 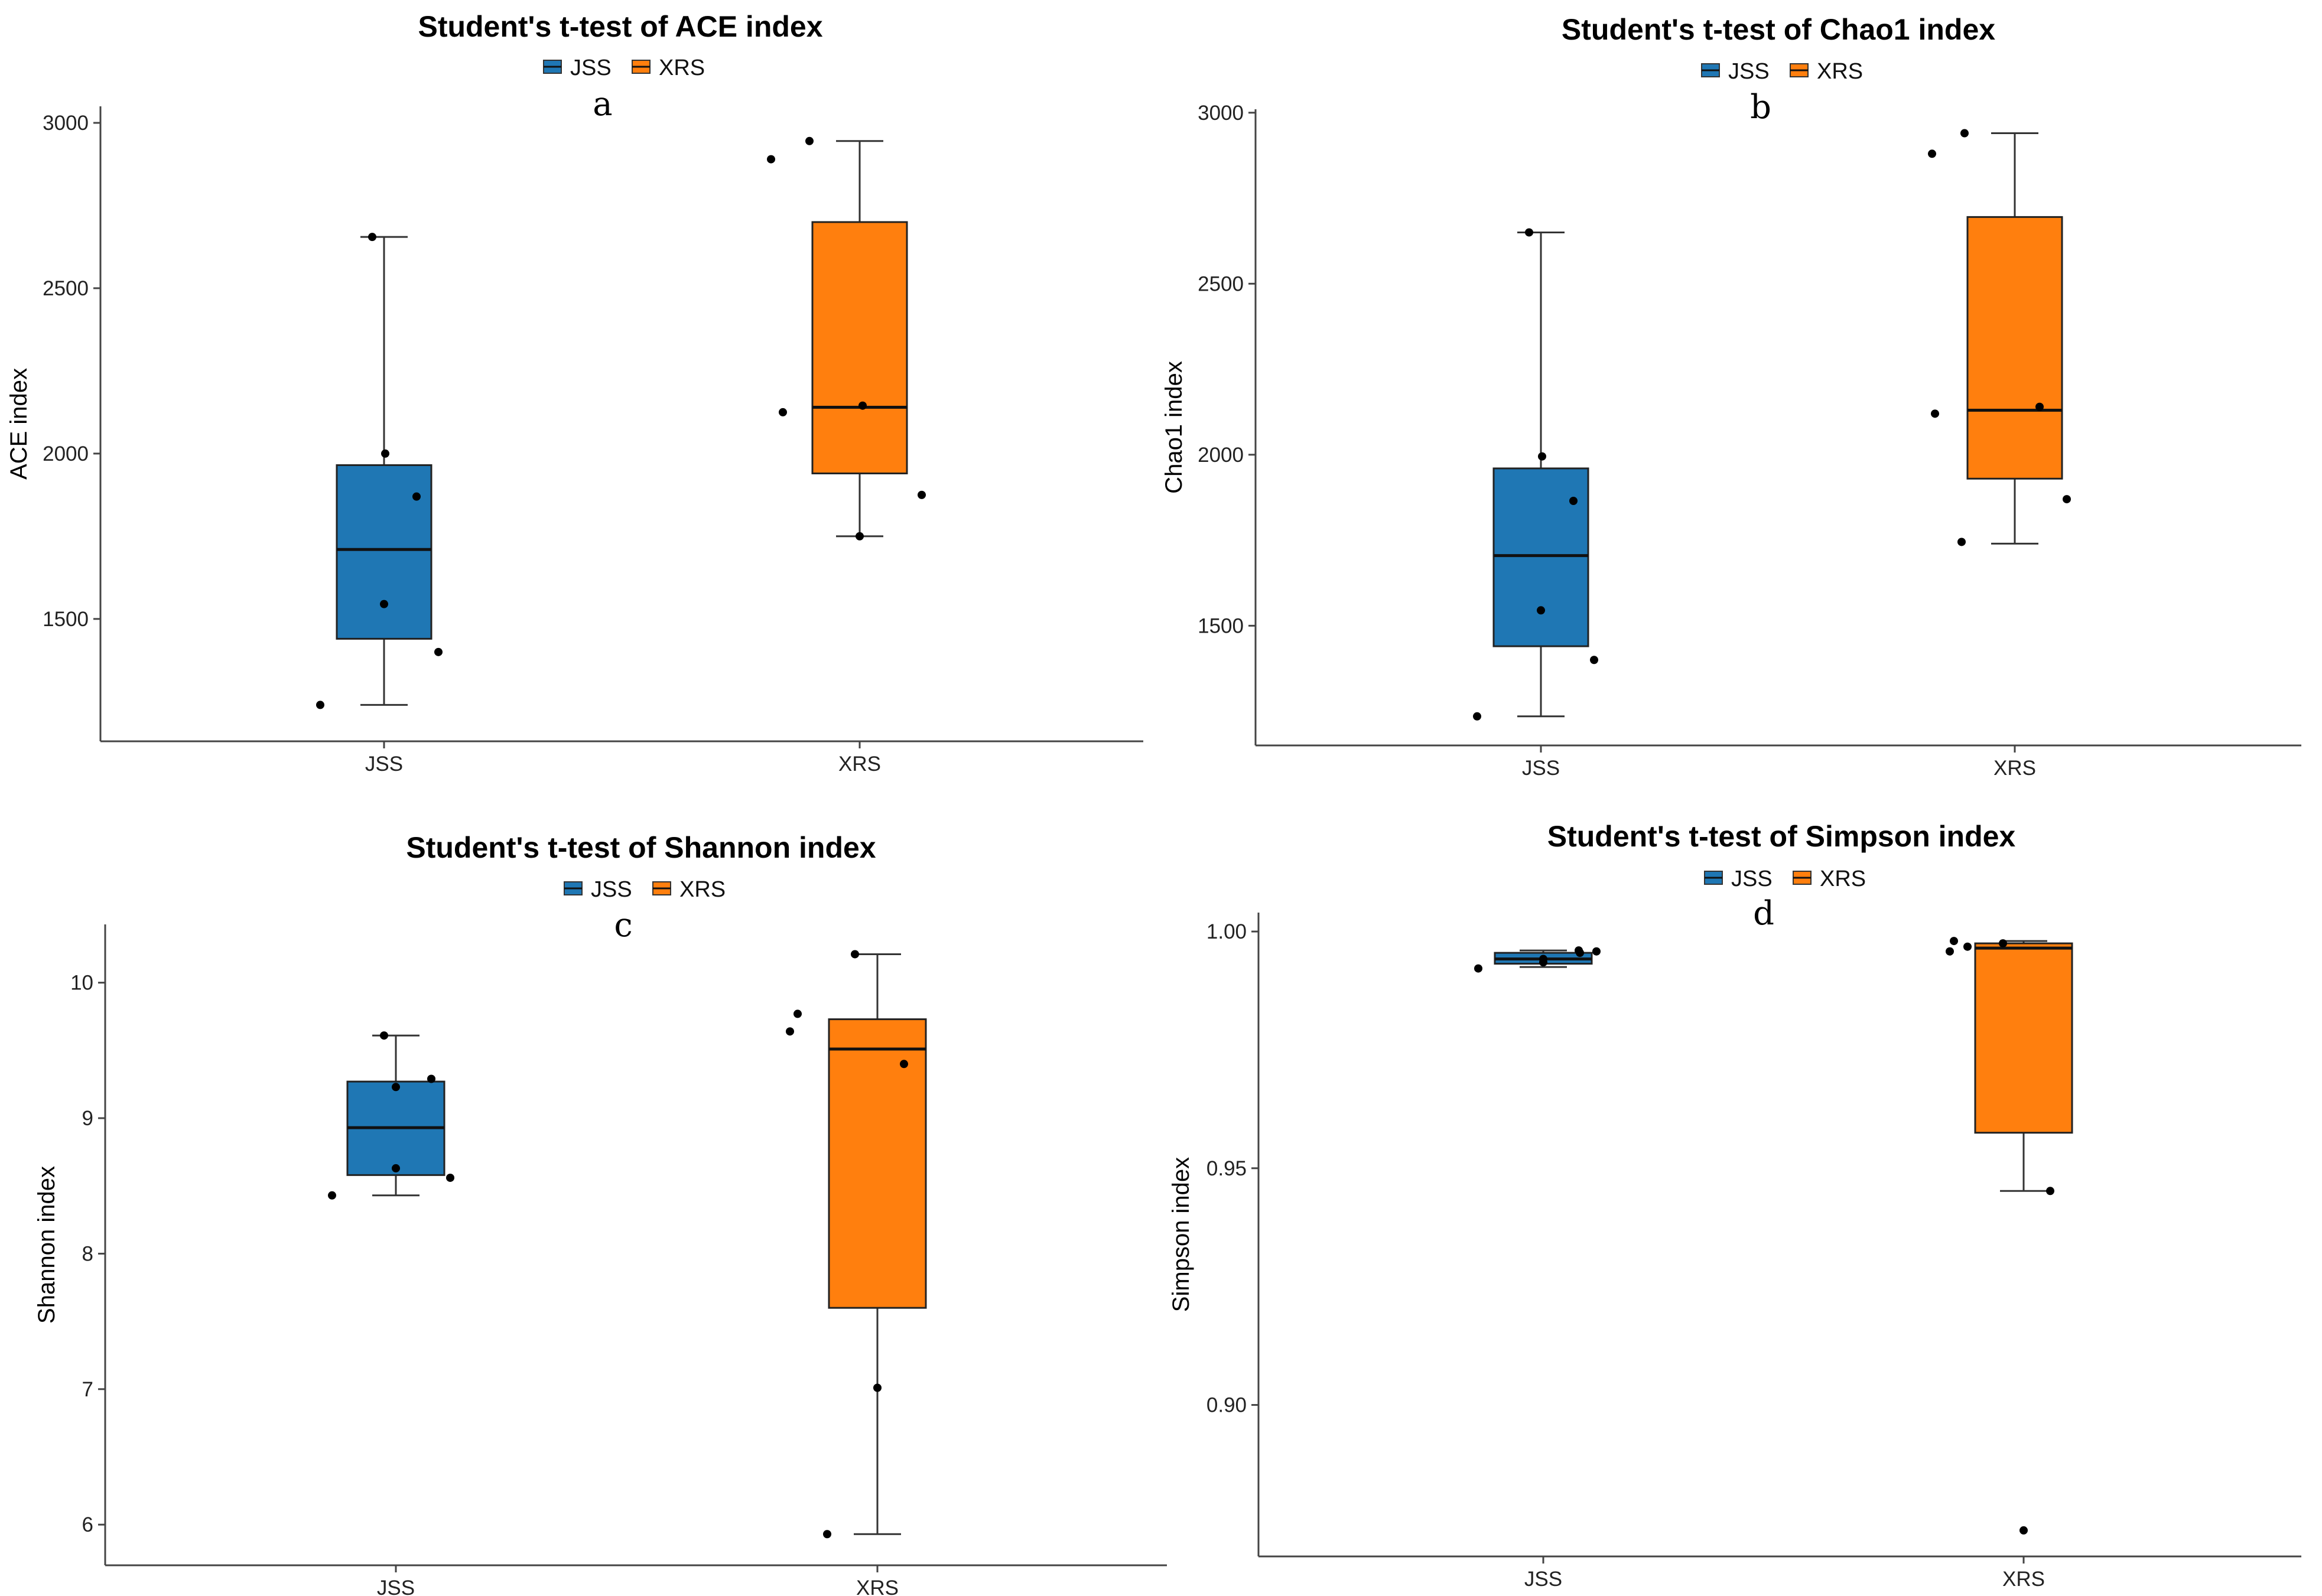 What do you see at coordinates (602, 104) in the screenshot?
I see `panel-a-letter: a` at bounding box center [602, 104].